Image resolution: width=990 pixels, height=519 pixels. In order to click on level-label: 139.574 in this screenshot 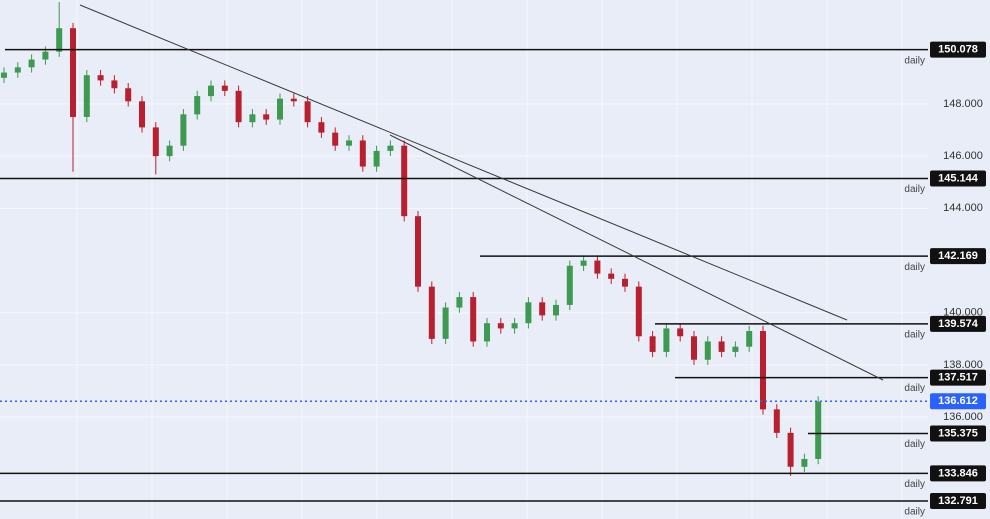, I will do `click(958, 324)`.